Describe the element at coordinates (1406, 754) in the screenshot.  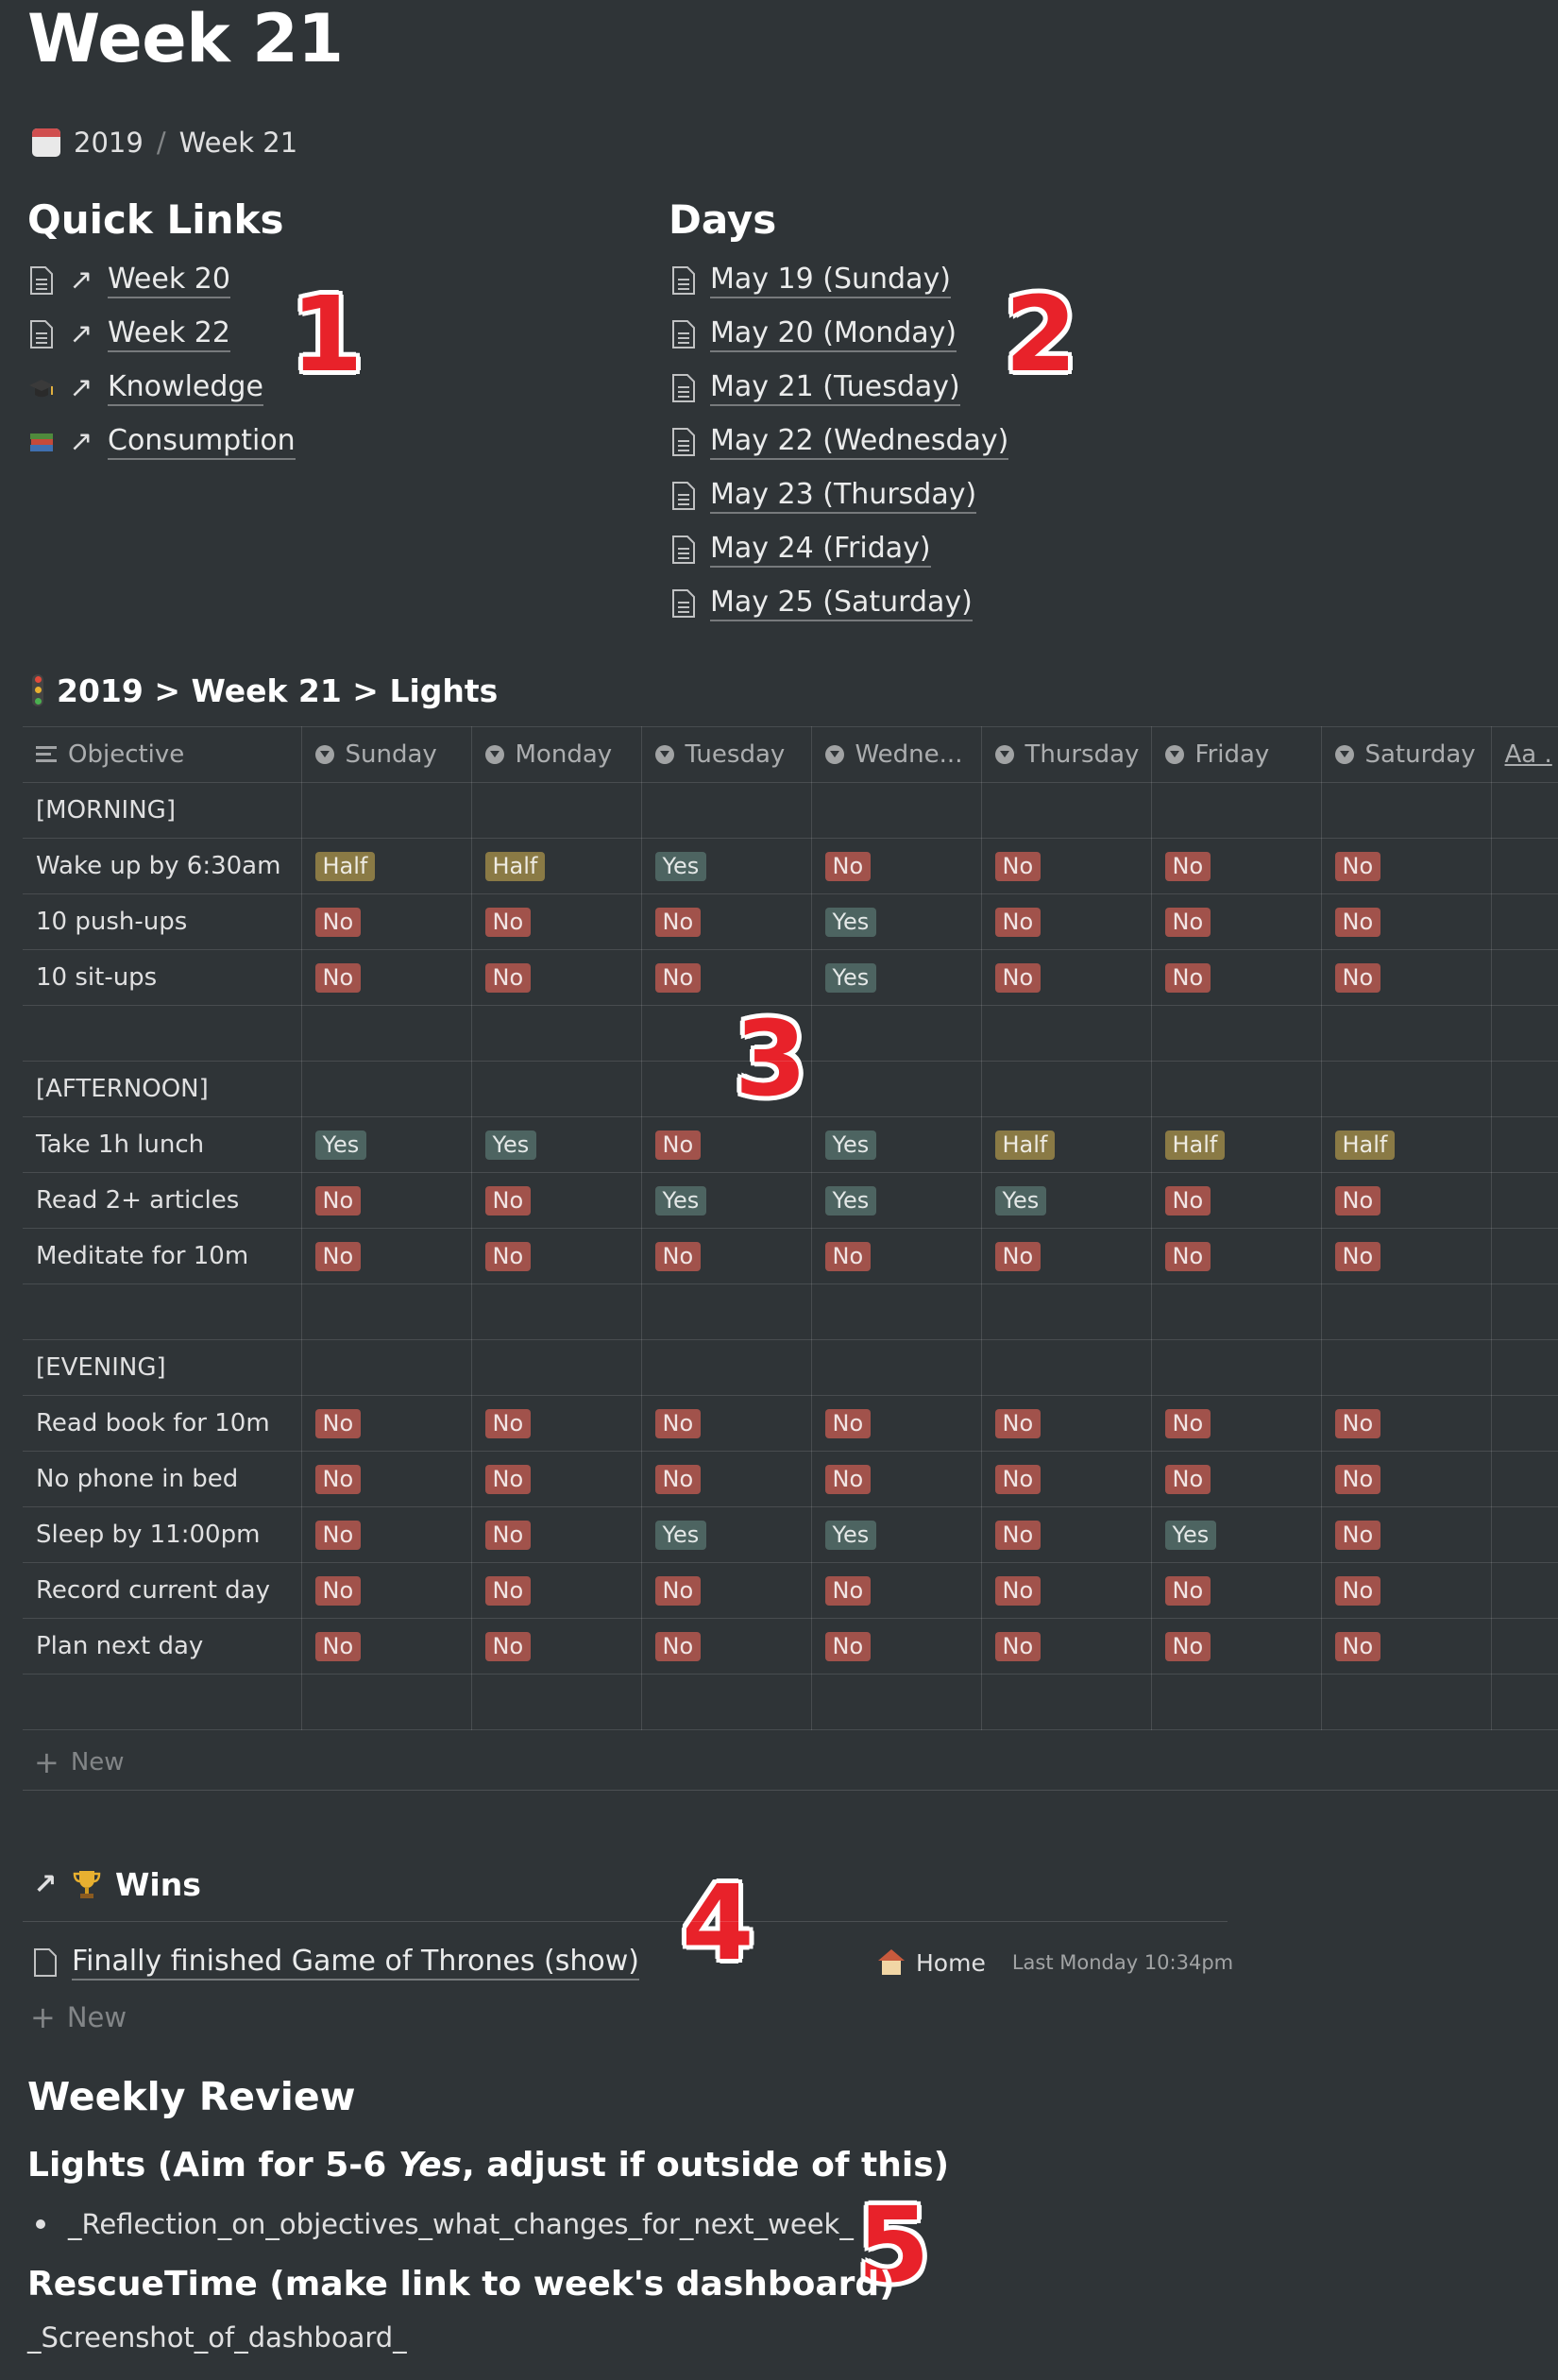
I see `column-header-saturday: Saturday` at that location.